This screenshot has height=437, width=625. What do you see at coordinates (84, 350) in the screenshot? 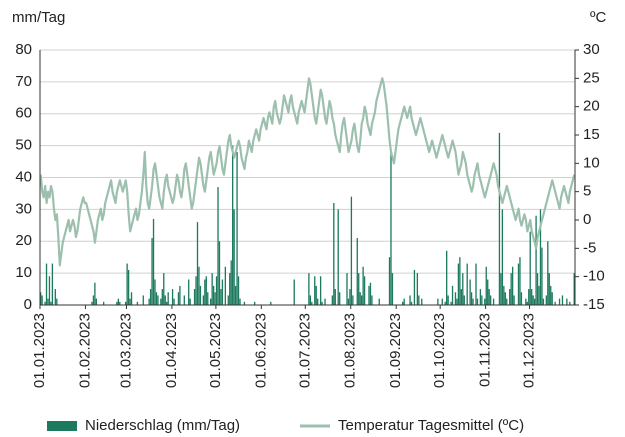
I see `x-tick-label: 01.02.2023` at bounding box center [84, 350].